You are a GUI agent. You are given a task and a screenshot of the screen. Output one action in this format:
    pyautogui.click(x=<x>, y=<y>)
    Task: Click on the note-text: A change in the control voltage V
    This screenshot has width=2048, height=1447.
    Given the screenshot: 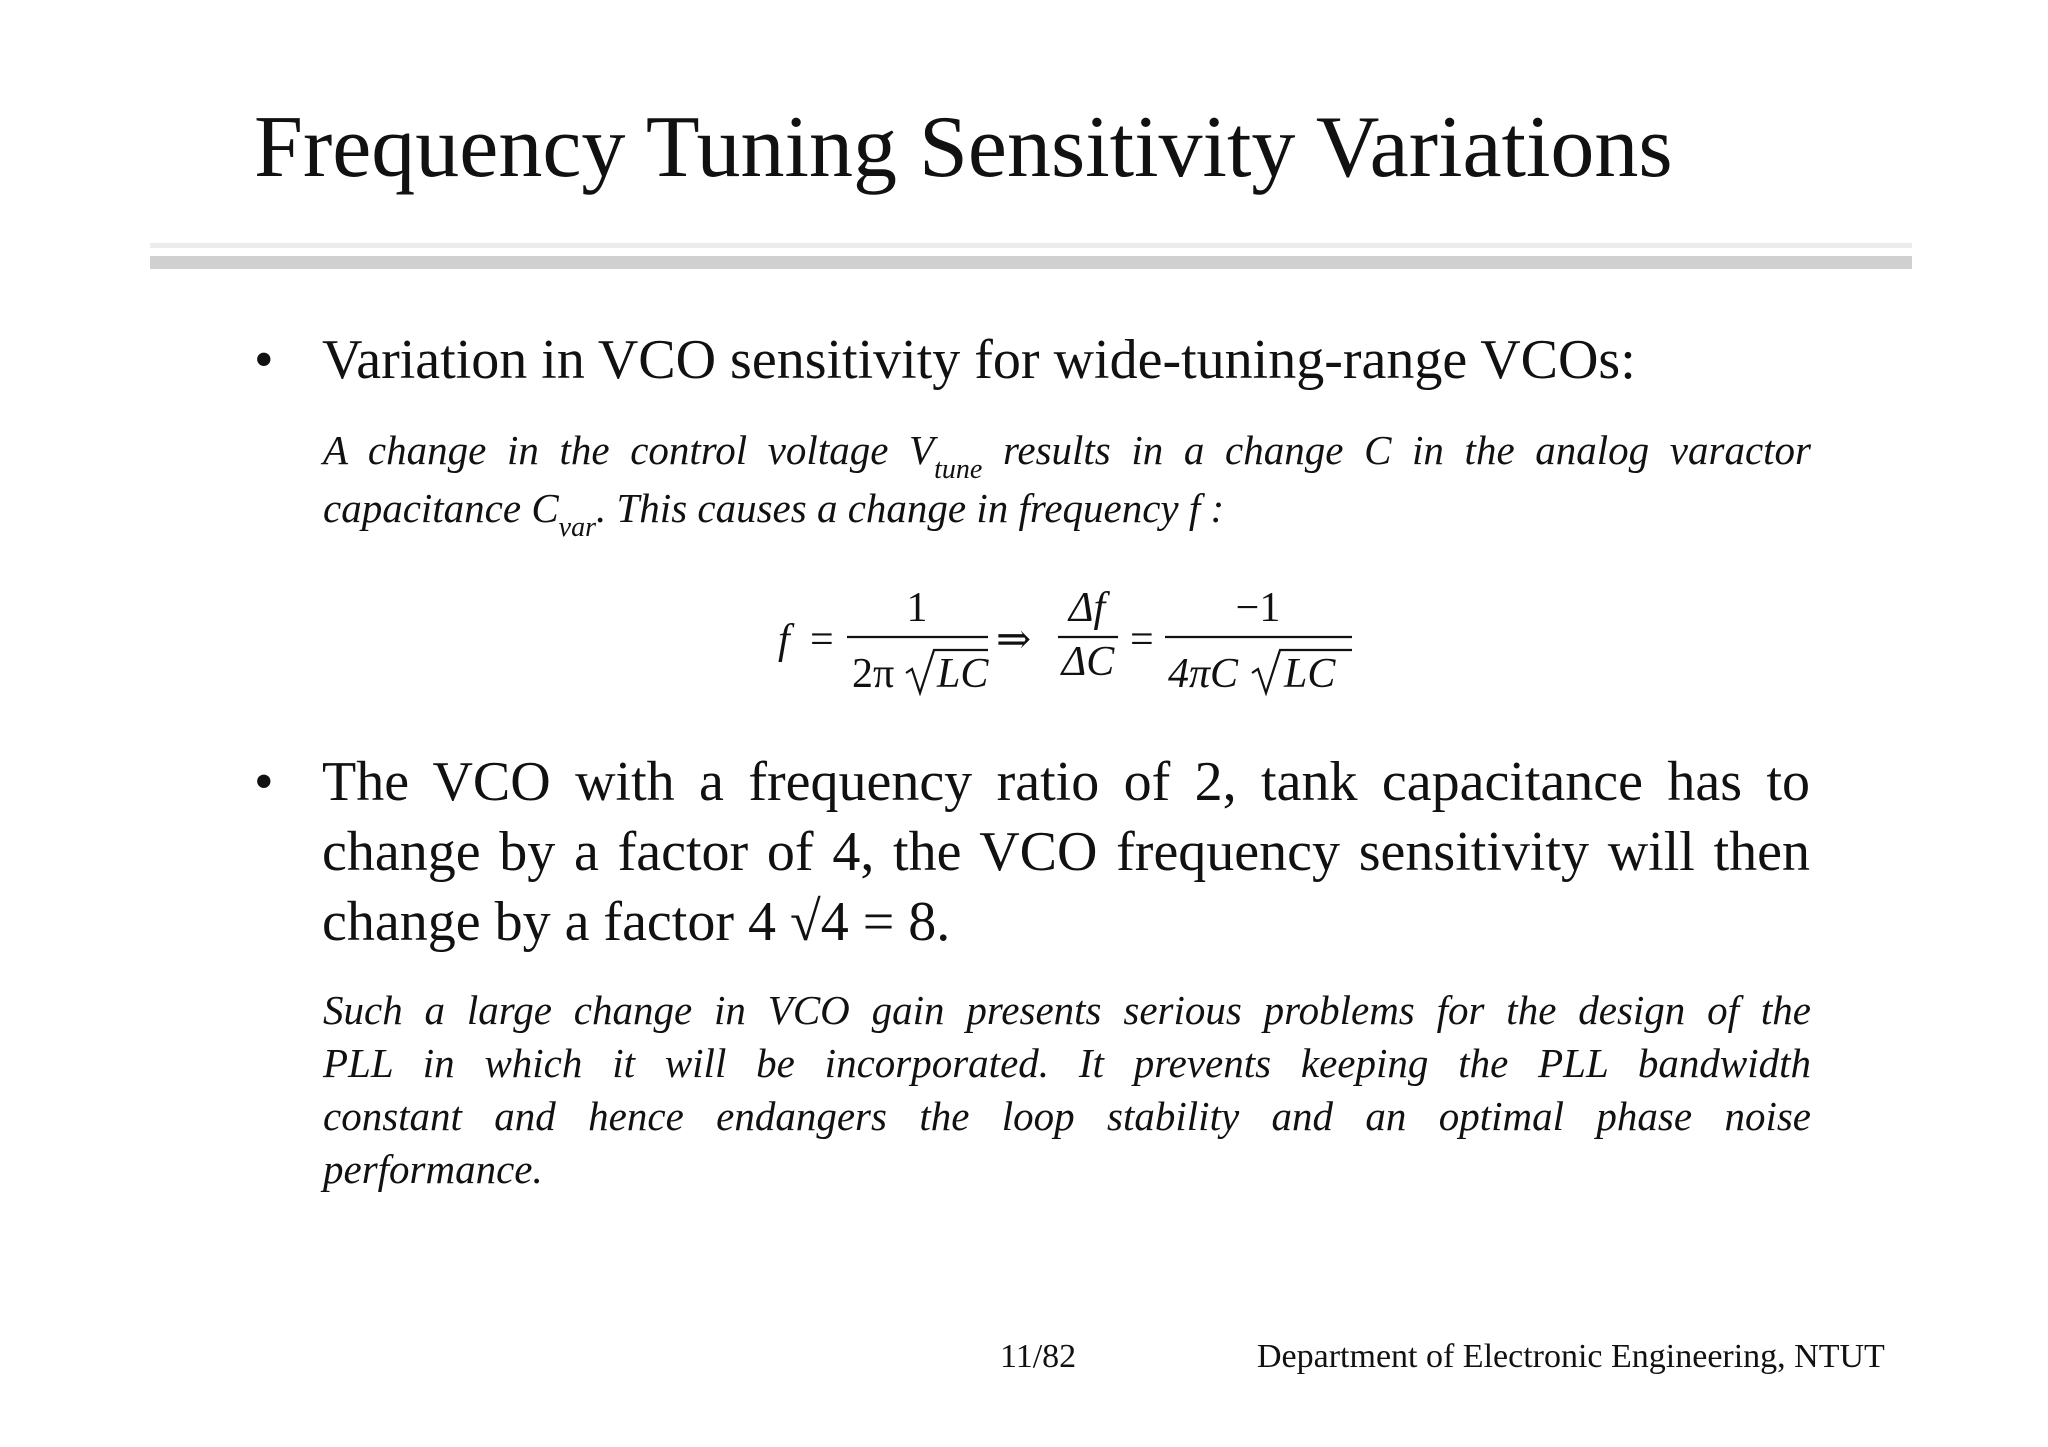 What is the action you would take?
    pyautogui.click(x=629, y=450)
    